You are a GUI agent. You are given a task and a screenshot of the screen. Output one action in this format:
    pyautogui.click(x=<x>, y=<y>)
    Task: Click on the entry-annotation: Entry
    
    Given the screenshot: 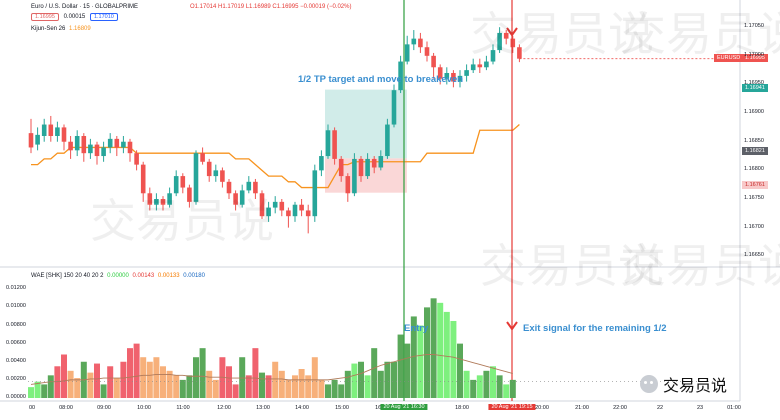 What is the action you would take?
    pyautogui.click(x=416, y=328)
    